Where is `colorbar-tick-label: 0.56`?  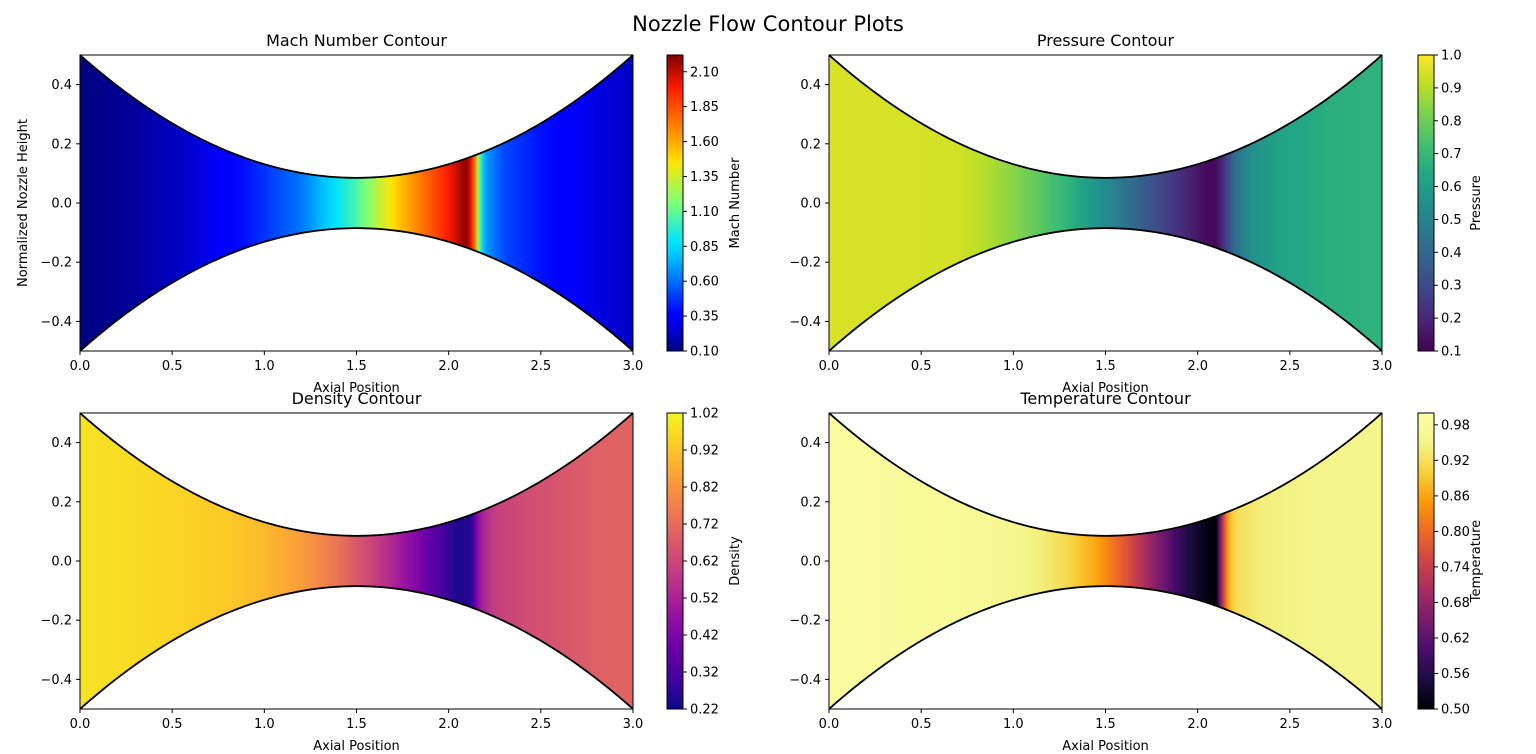 colorbar-tick-label: 0.56 is located at coordinates (1455, 674).